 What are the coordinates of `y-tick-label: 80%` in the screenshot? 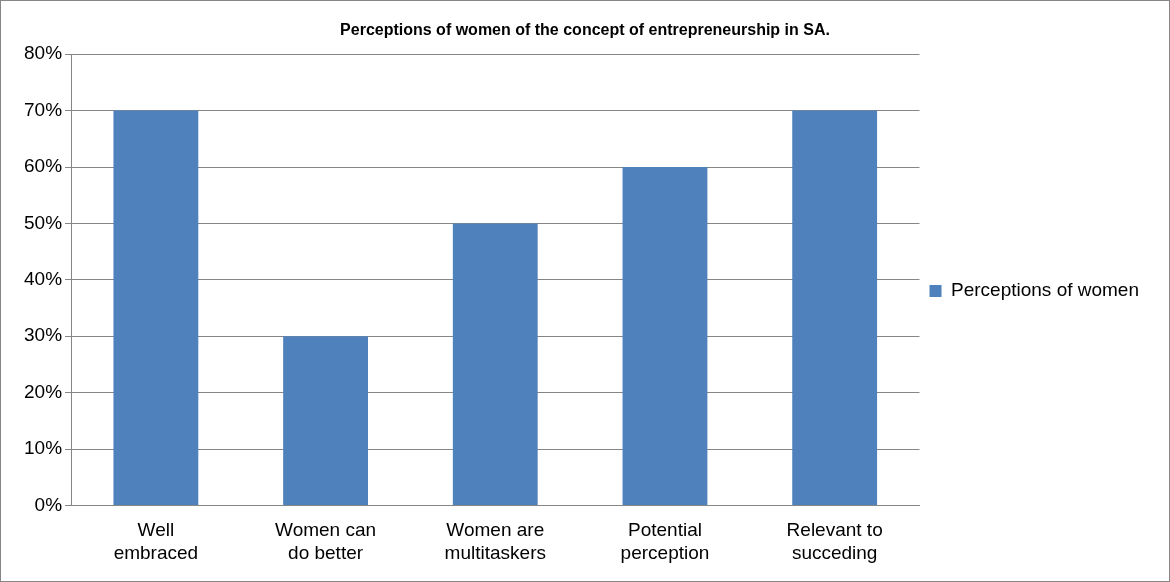 It's located at (43, 53).